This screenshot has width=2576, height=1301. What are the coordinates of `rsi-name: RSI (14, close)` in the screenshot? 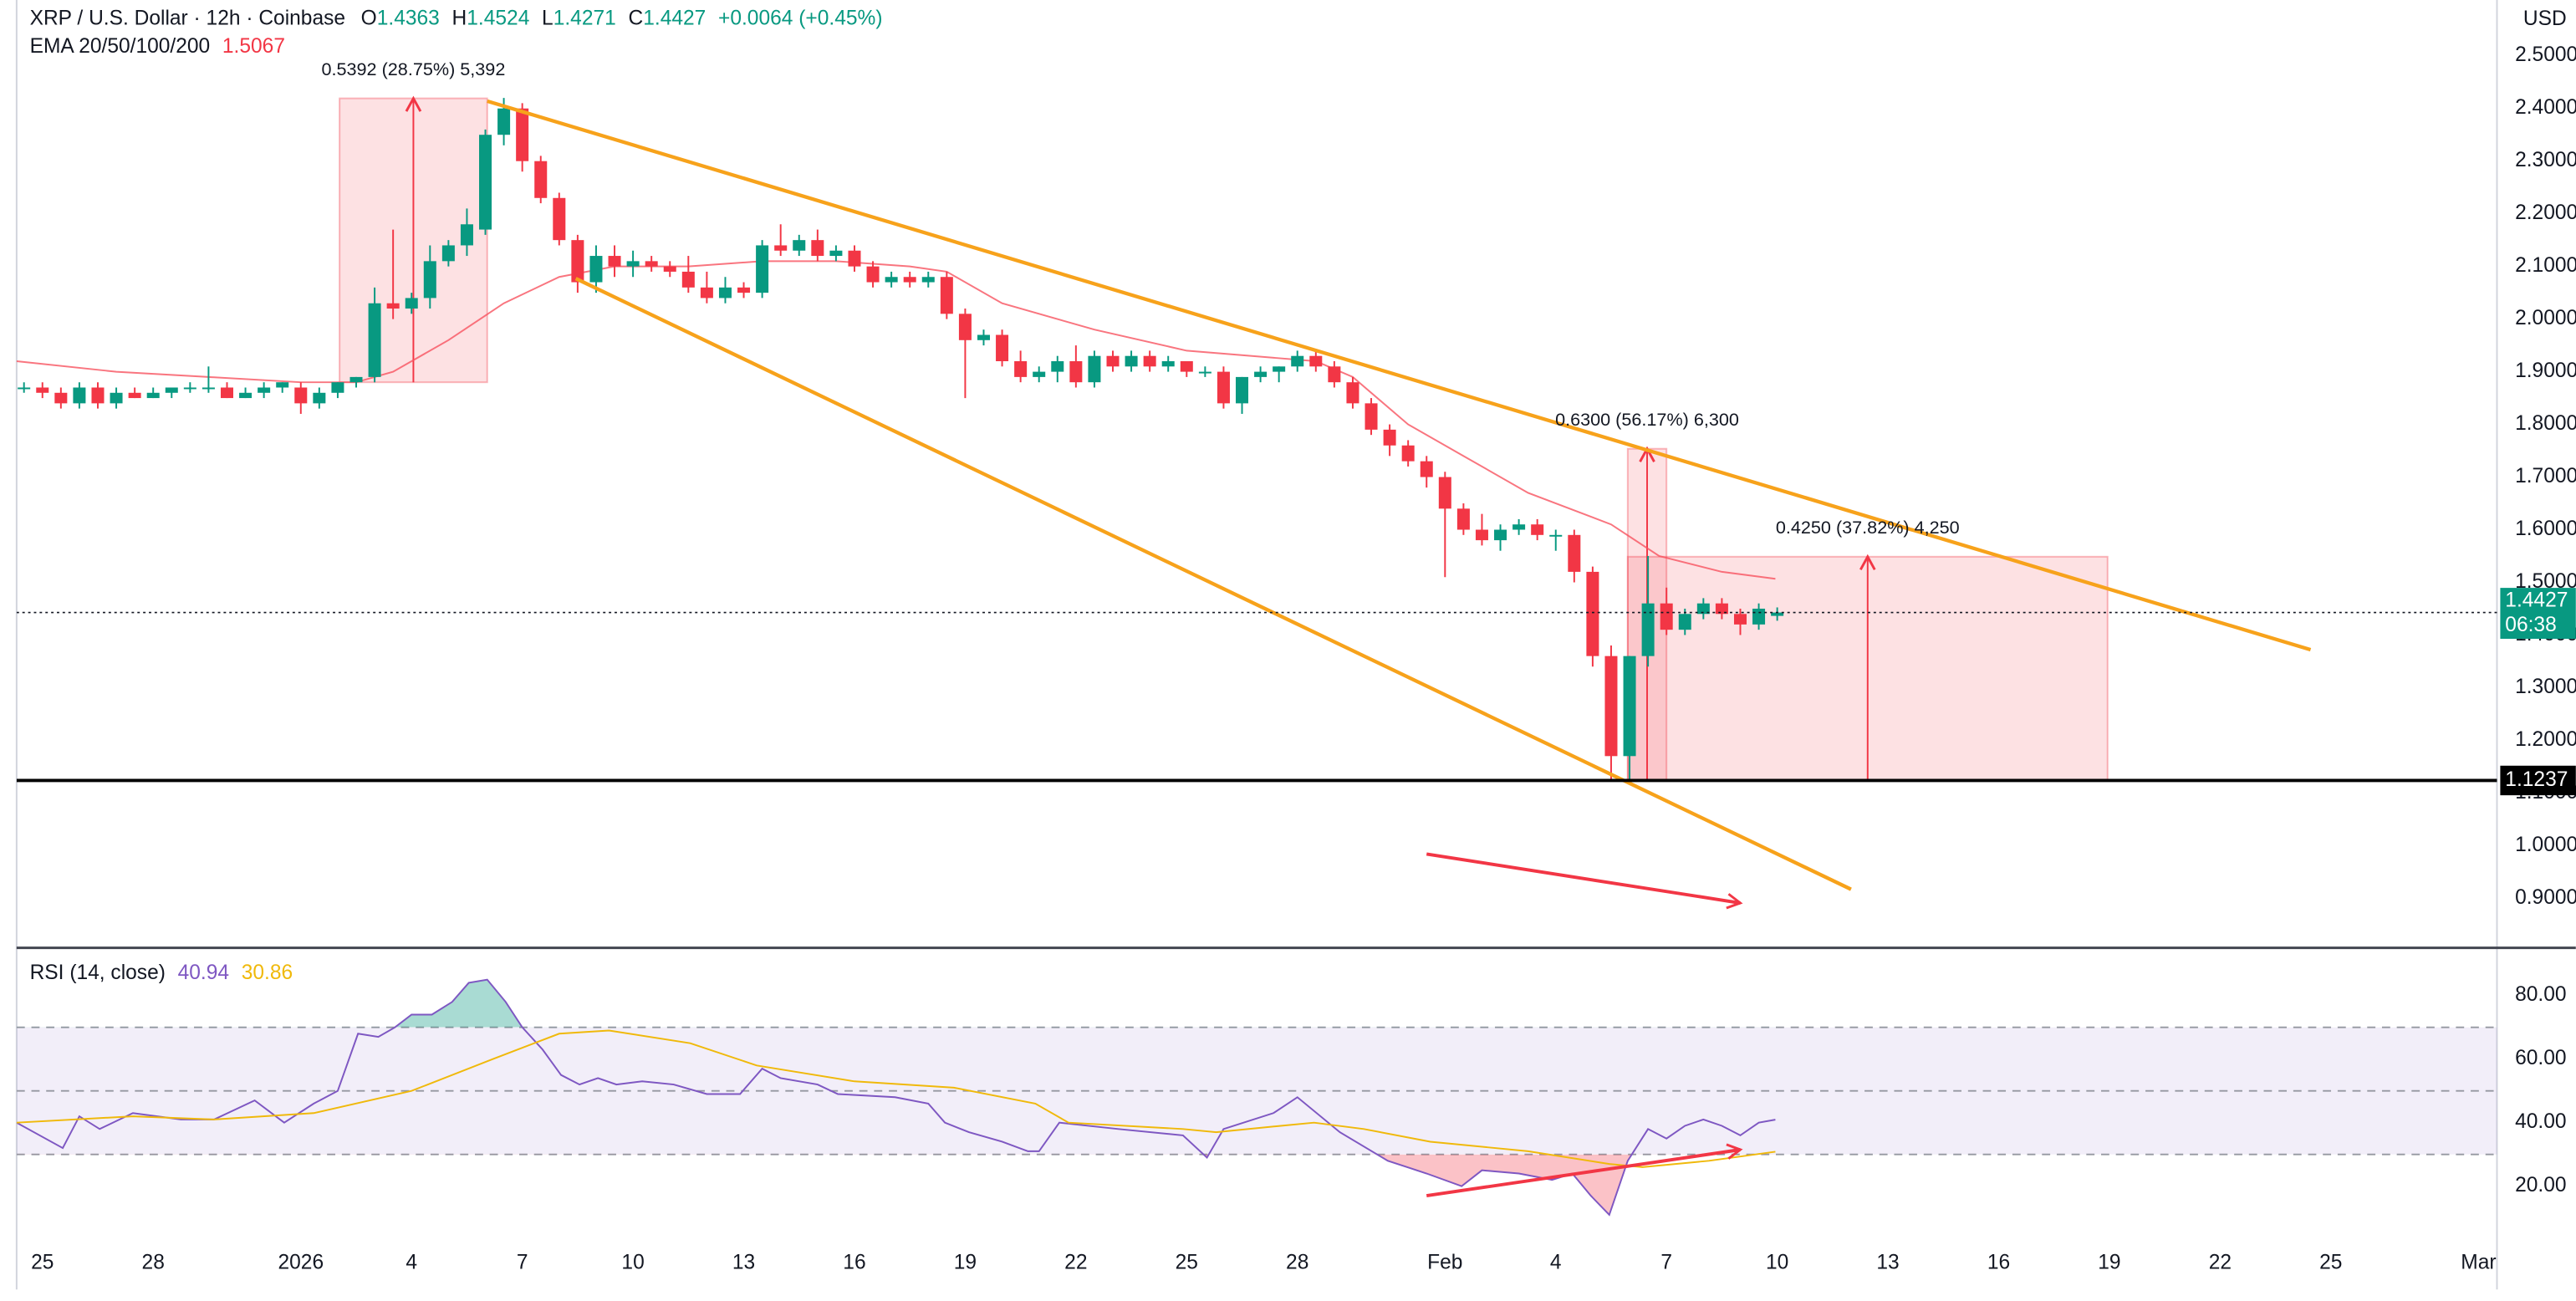 It's located at (98, 974).